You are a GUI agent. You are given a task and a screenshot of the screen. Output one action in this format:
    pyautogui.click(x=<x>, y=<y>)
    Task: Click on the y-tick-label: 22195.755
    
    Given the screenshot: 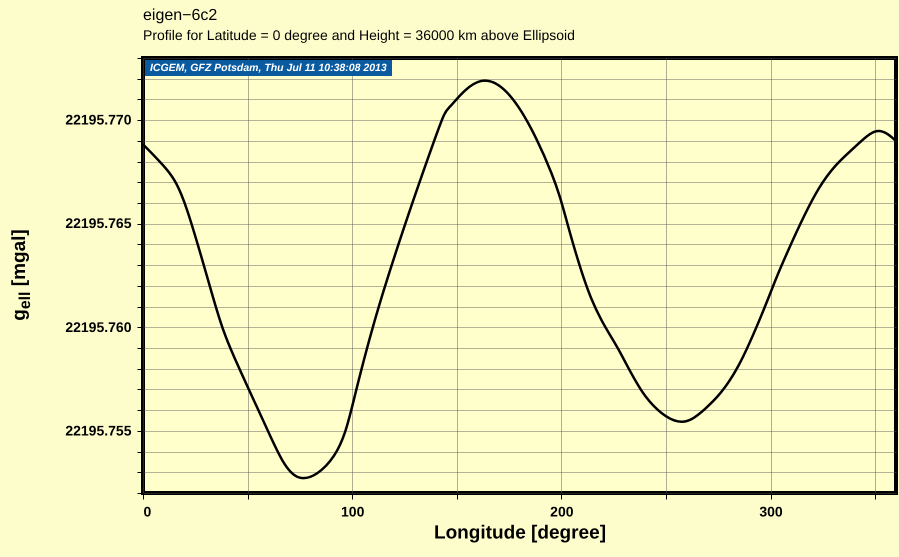 What is the action you would take?
    pyautogui.click(x=98, y=430)
    